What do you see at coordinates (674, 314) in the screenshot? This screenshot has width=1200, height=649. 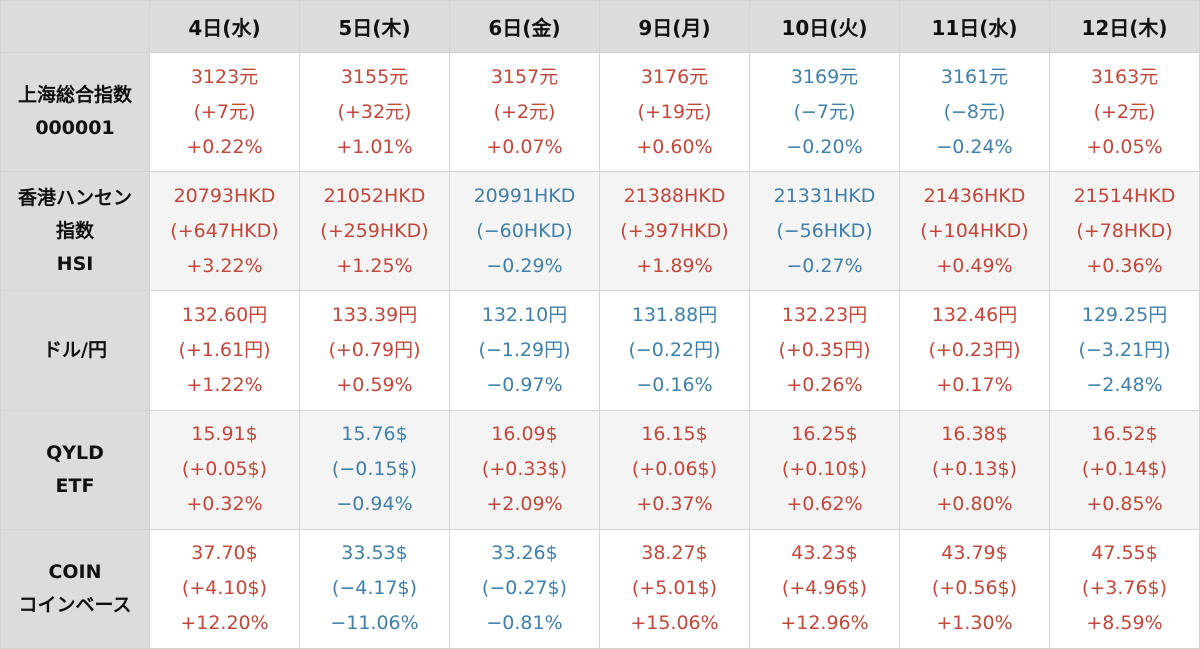 I see `cell-price: 131.88円` at bounding box center [674, 314].